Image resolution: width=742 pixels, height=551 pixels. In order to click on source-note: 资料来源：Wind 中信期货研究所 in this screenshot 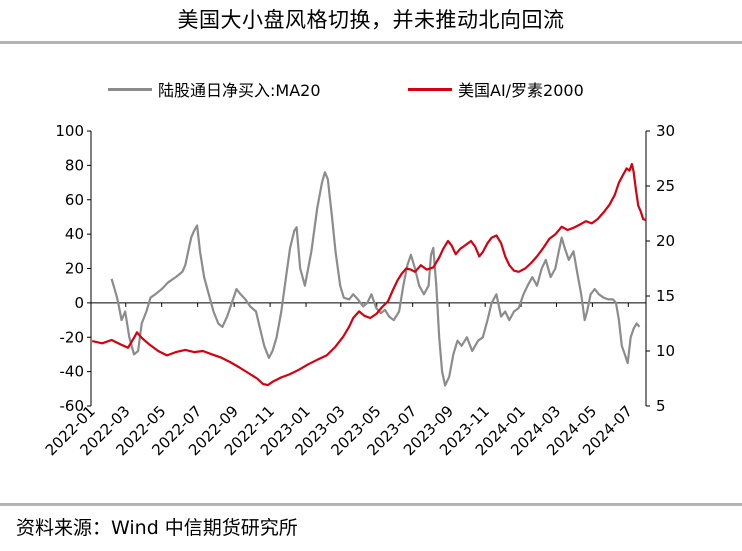, I will do `click(157, 528)`.